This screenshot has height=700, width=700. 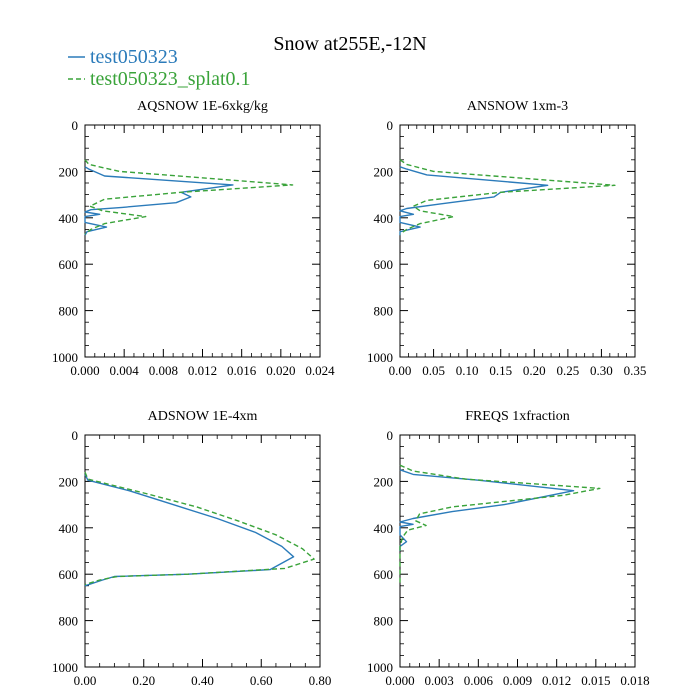 What do you see at coordinates (170, 79) in the screenshot?
I see `legend-label-1: test050323_splat0.1` at bounding box center [170, 79].